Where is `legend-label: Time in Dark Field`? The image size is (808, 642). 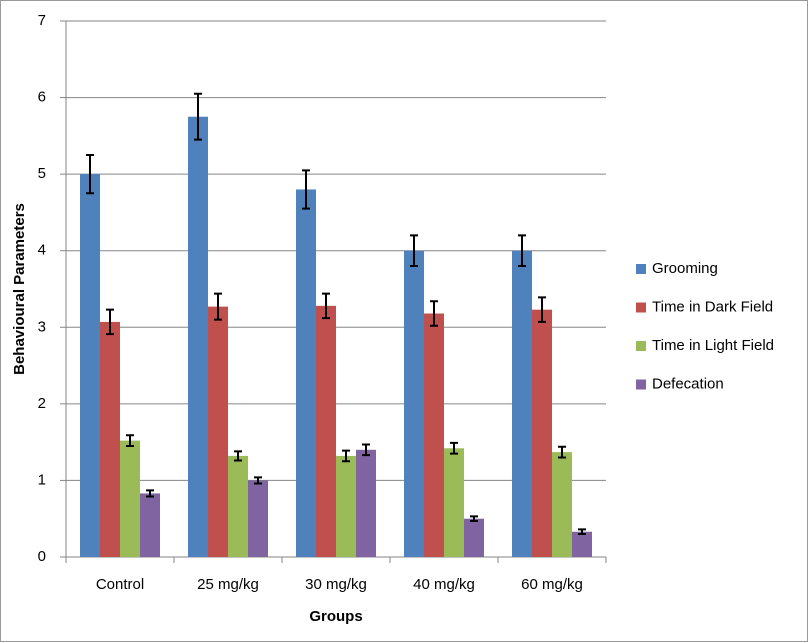 legend-label: Time in Dark Field is located at coordinates (712, 306).